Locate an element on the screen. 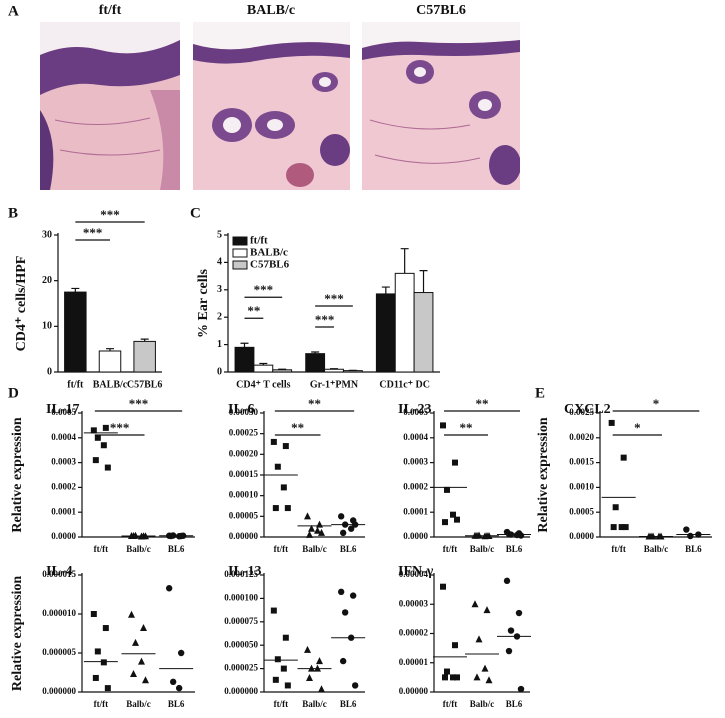 The image size is (725, 718). y-axis-label: % Ear cells is located at coordinates (203, 303).